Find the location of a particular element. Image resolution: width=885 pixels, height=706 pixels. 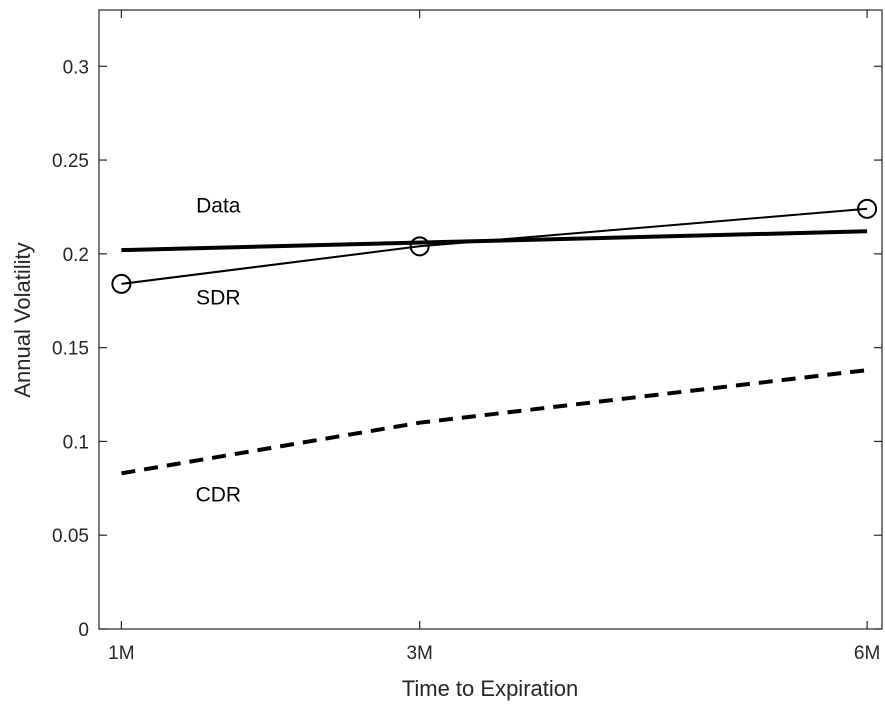

y-tick-label: 0.05 is located at coordinates (70, 536).